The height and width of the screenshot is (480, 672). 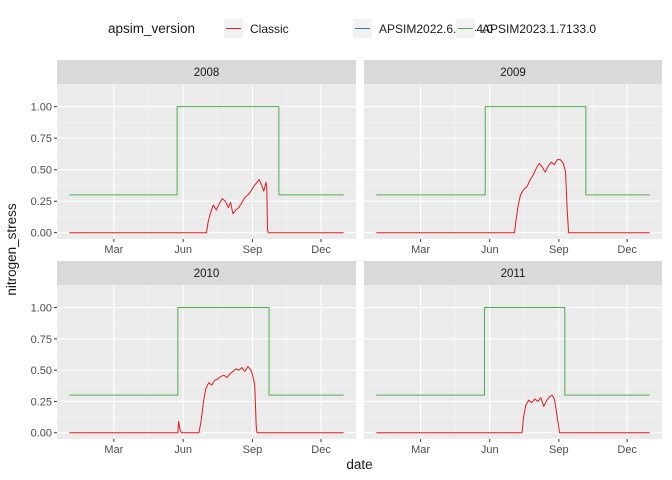 I want to click on facet-strip-label: 2011, so click(x=513, y=274).